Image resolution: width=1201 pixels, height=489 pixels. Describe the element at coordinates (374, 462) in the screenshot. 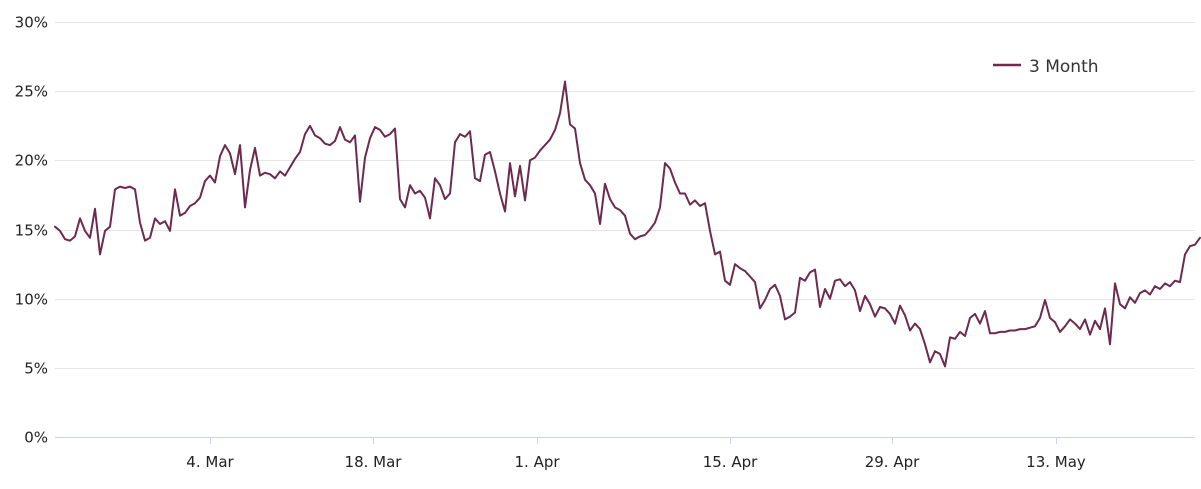

I see `x-axis-label: 18. Mar` at that location.